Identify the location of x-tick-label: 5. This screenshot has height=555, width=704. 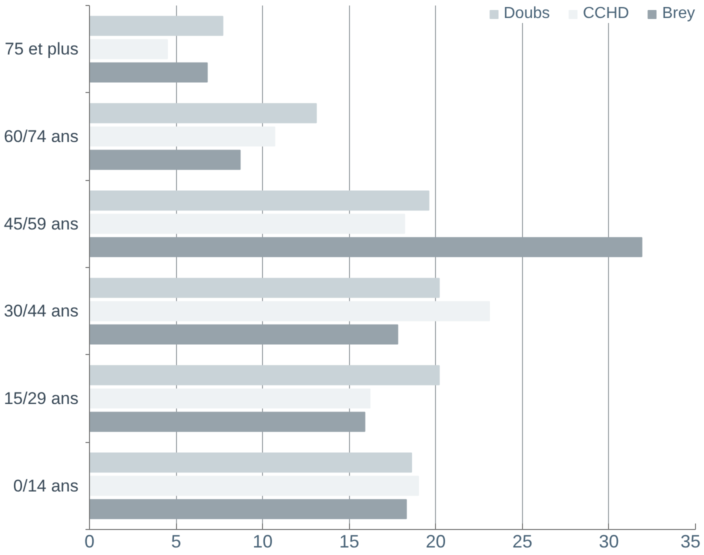
(176, 542).